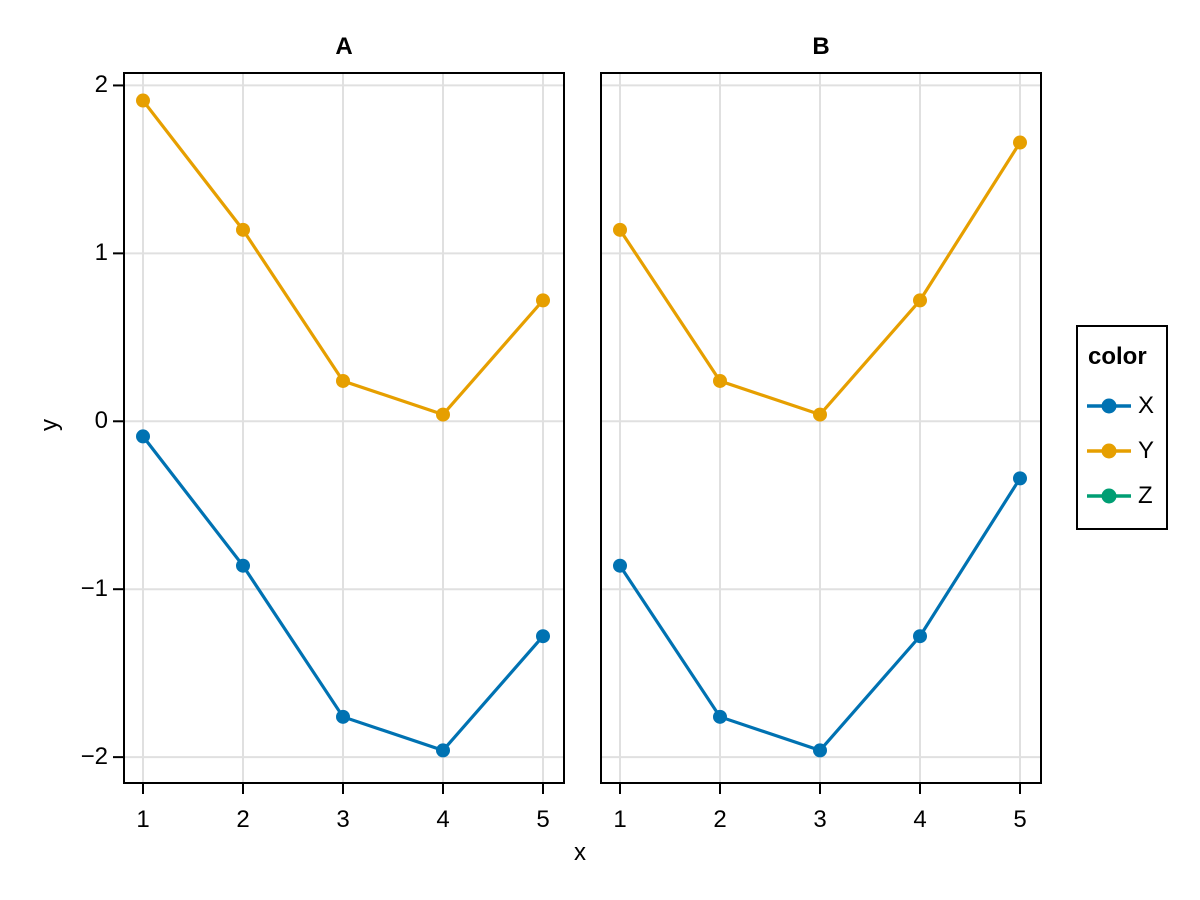 The height and width of the screenshot is (900, 1200). I want to click on facet-title-a: A, so click(344, 46).